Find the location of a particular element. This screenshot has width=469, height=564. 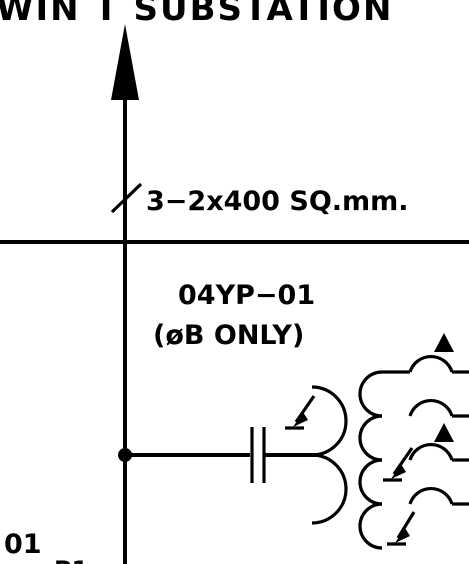

left-circuit-label: 01 is located at coordinates (23, 544).